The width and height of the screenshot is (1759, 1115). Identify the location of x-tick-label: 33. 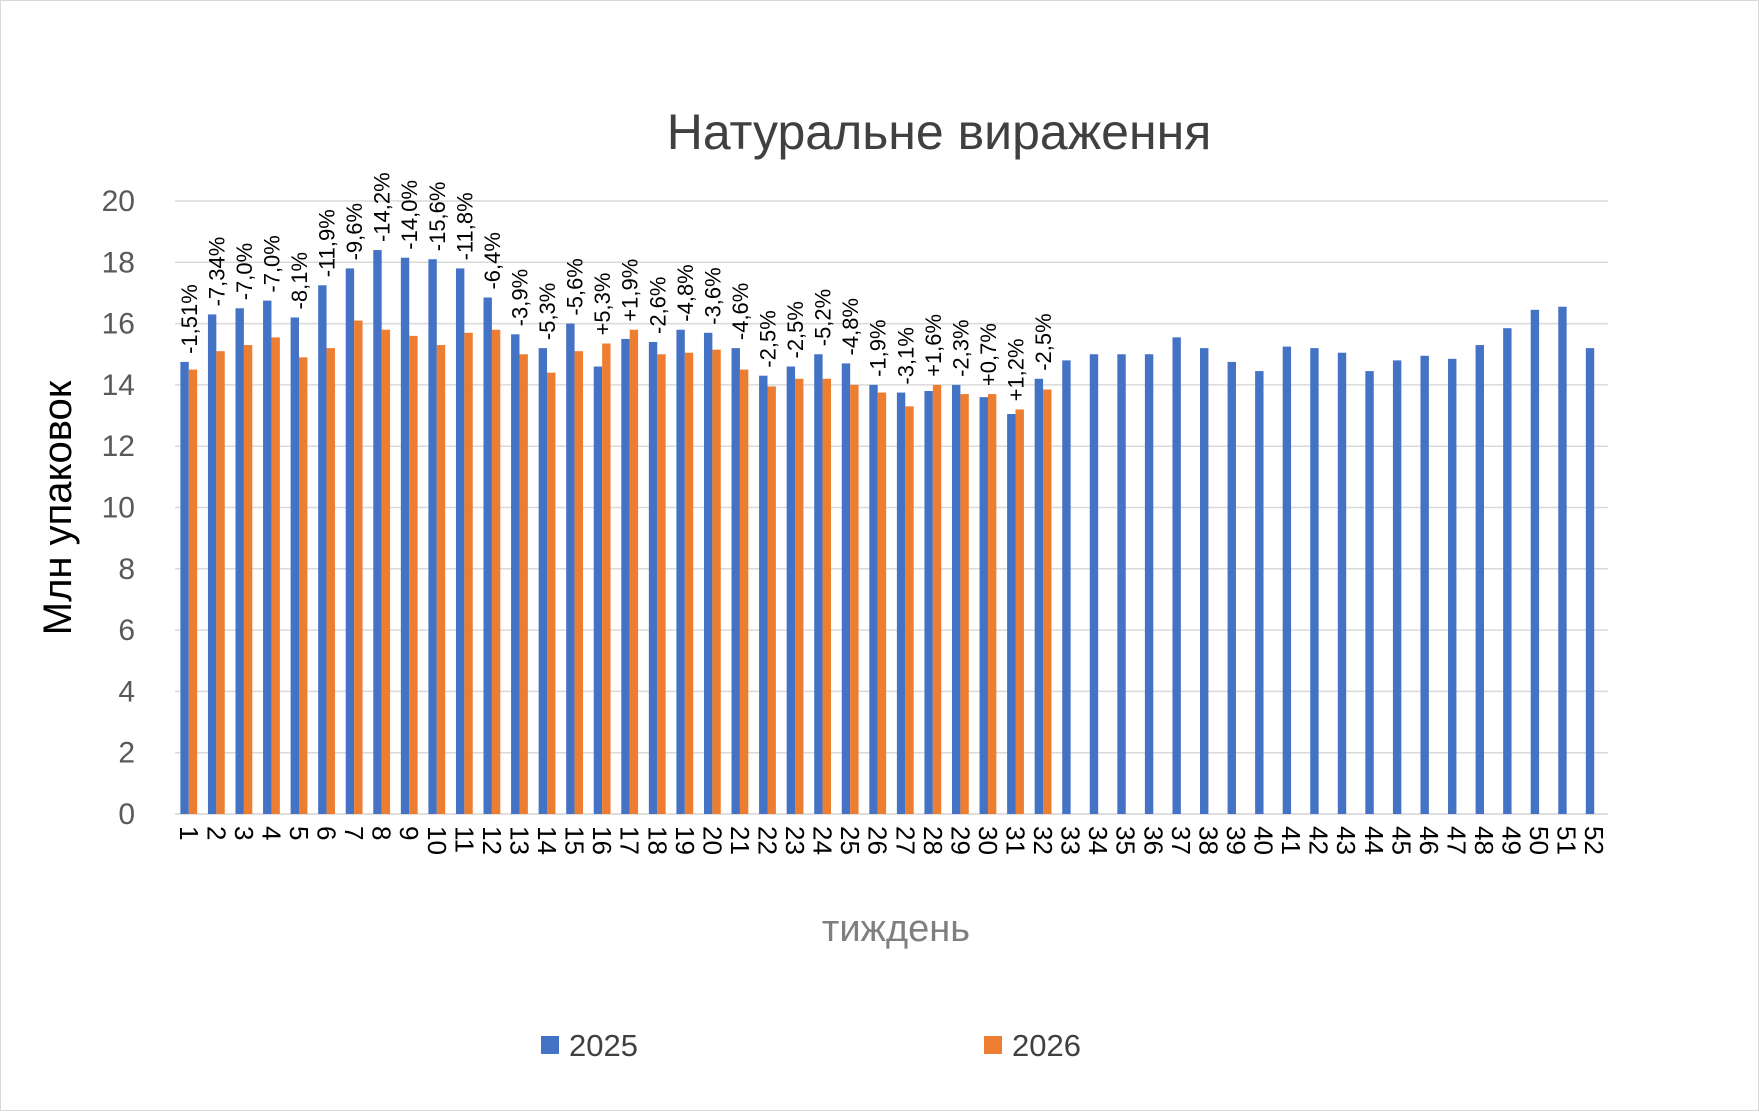
(1071, 840).